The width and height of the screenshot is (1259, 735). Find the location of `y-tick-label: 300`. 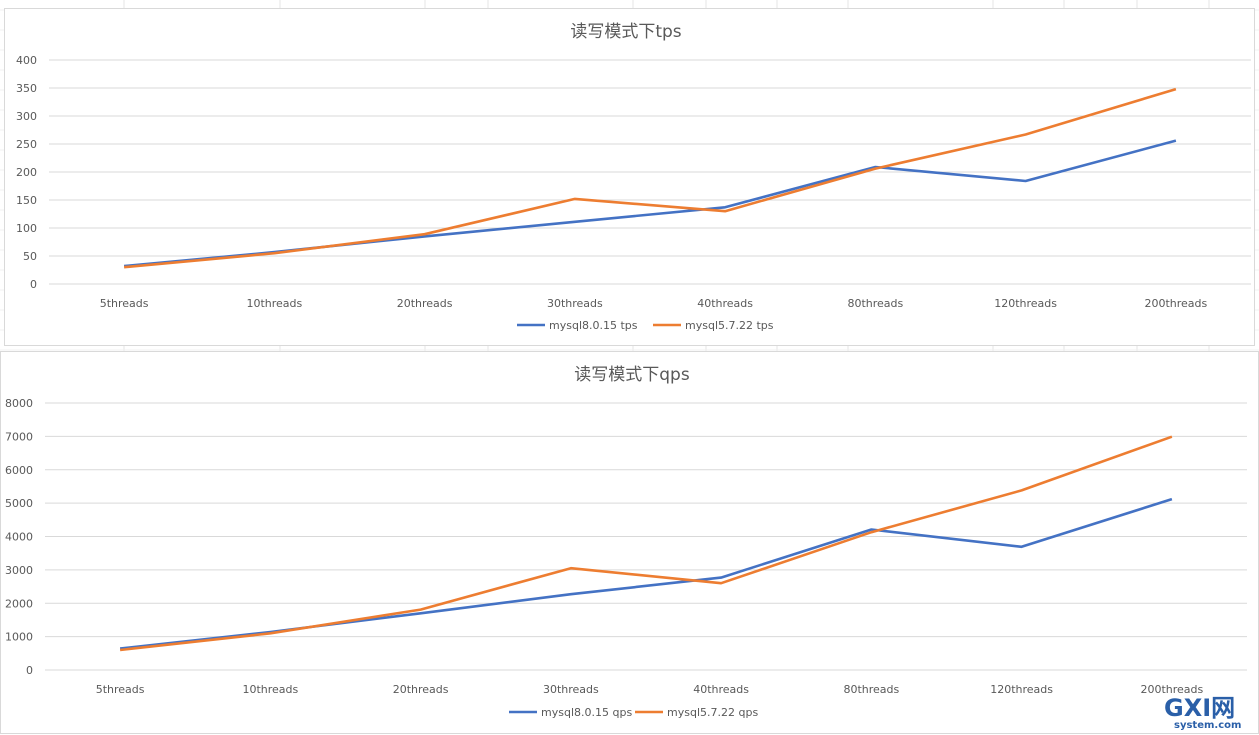

y-tick-label: 300 is located at coordinates (26, 116).